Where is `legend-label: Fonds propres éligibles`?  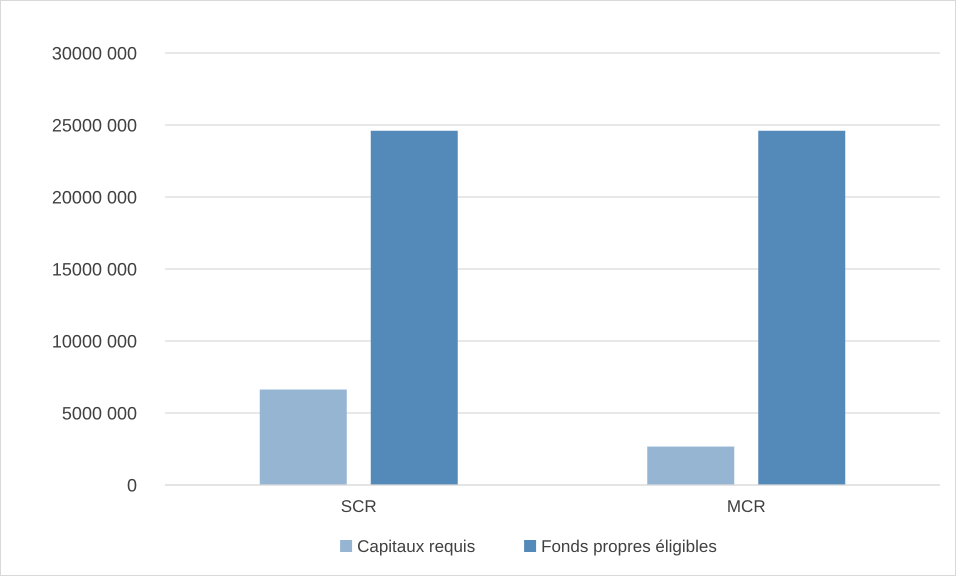 legend-label: Fonds propres éligibles is located at coordinates (629, 546).